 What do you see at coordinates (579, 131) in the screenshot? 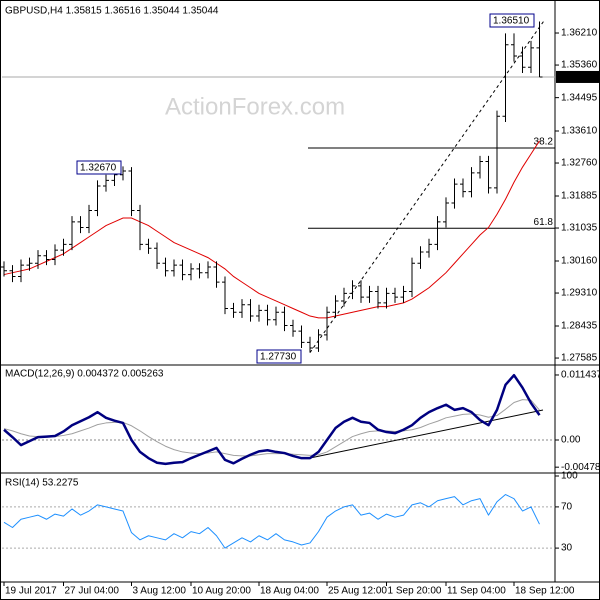
I see `y-tick-label: 1.33610` at bounding box center [579, 131].